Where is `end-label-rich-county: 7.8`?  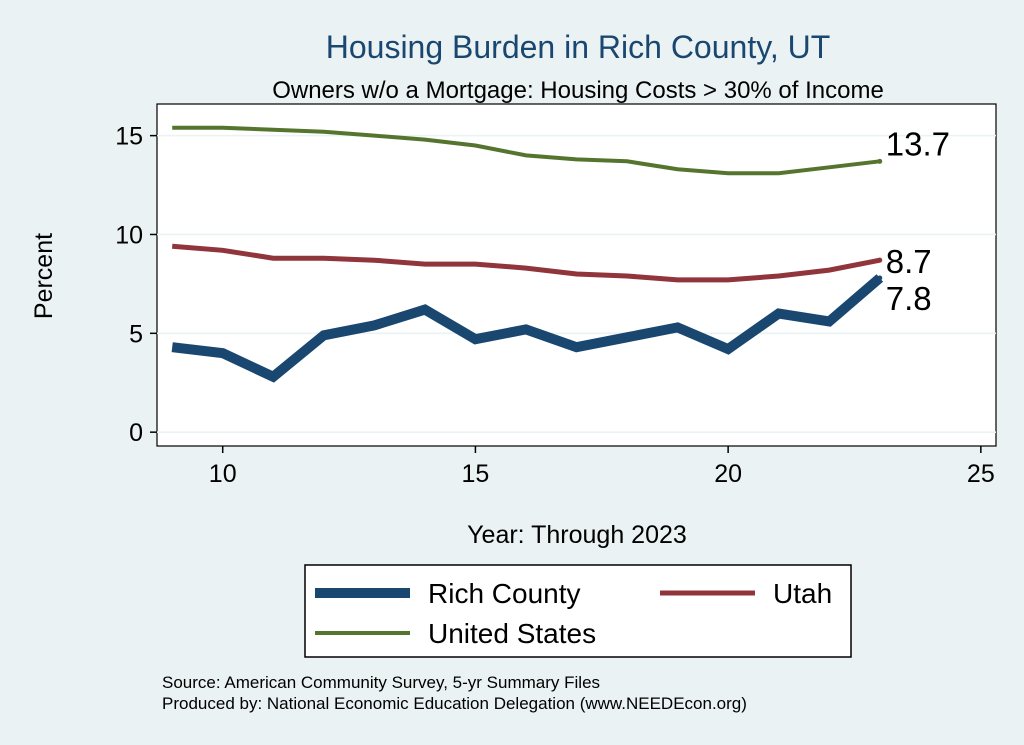
end-label-rich-county: 7.8 is located at coordinates (909, 298).